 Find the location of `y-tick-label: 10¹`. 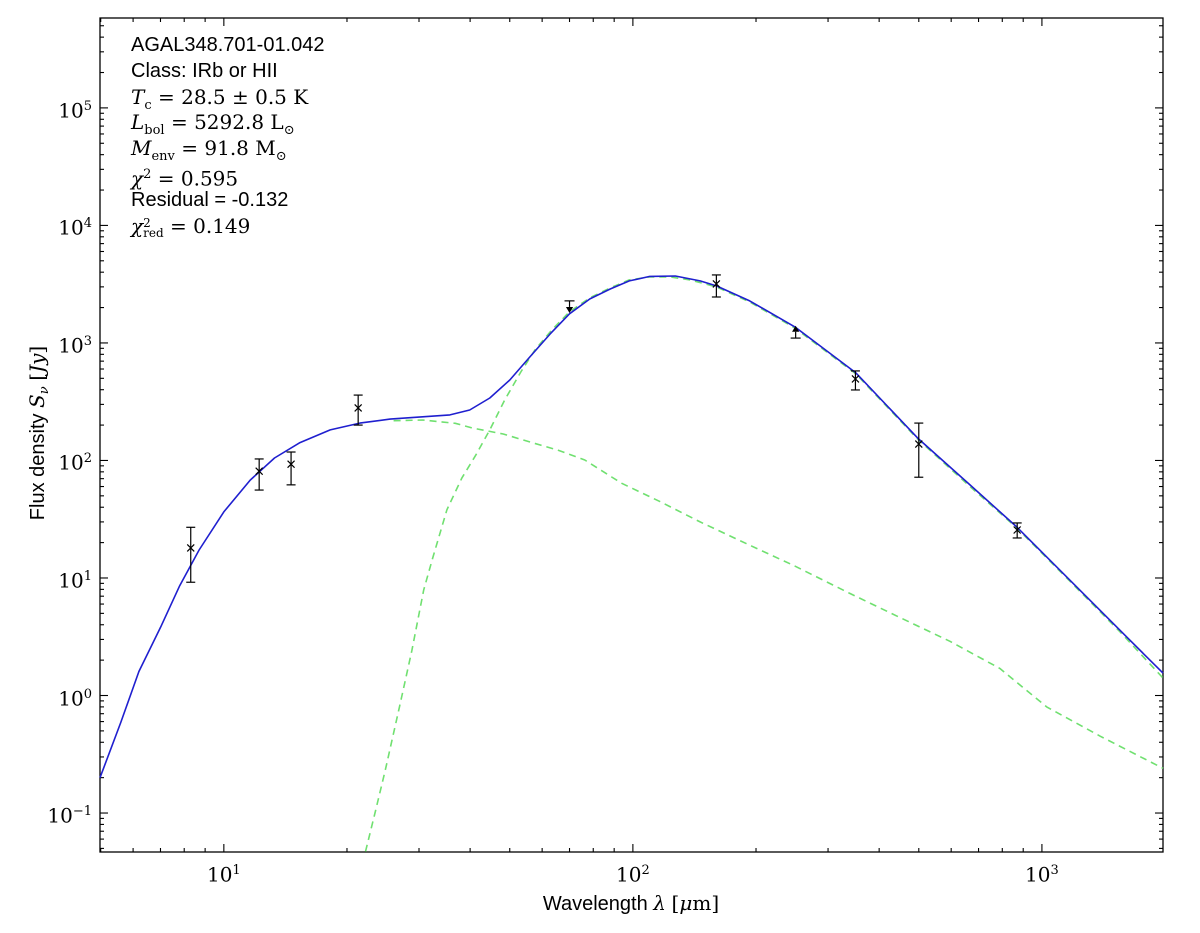

y-tick-label: 10¹ is located at coordinates (75, 580).